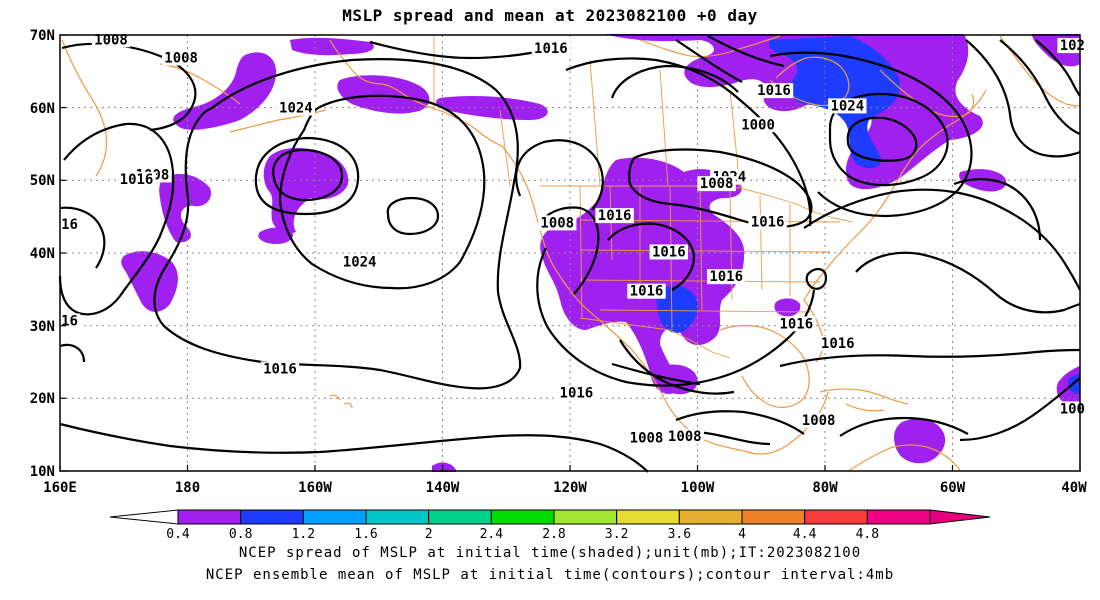  I want to click on colorbar-tick-label: 1.6, so click(365, 534).